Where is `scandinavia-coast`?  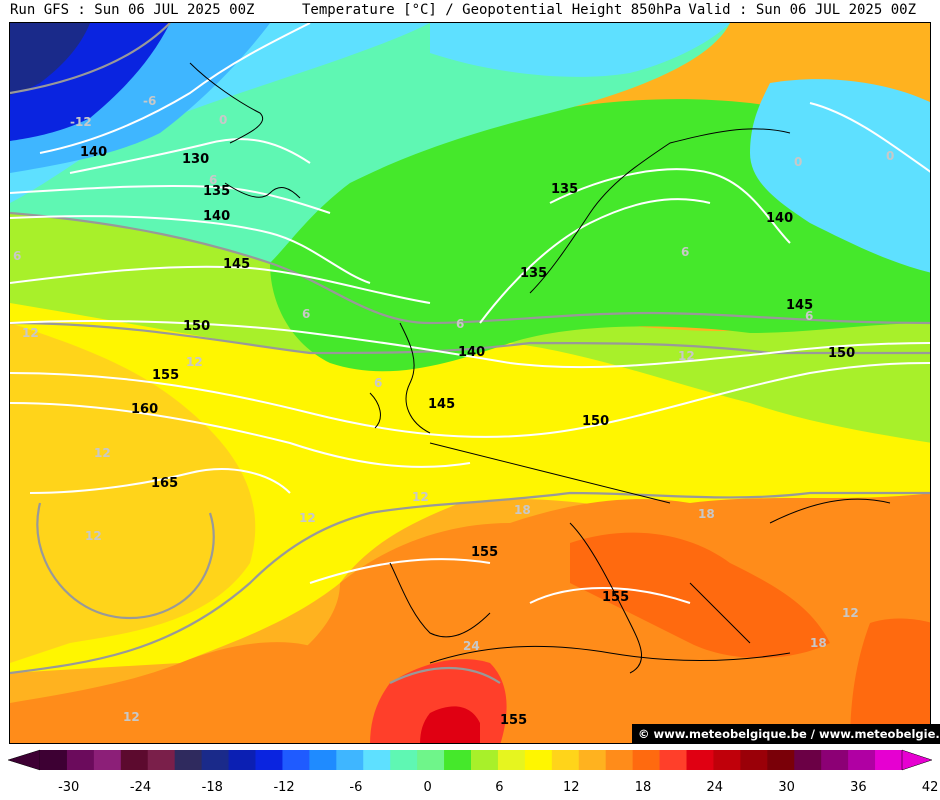 scandinavia-coast is located at coordinates (660, 211).